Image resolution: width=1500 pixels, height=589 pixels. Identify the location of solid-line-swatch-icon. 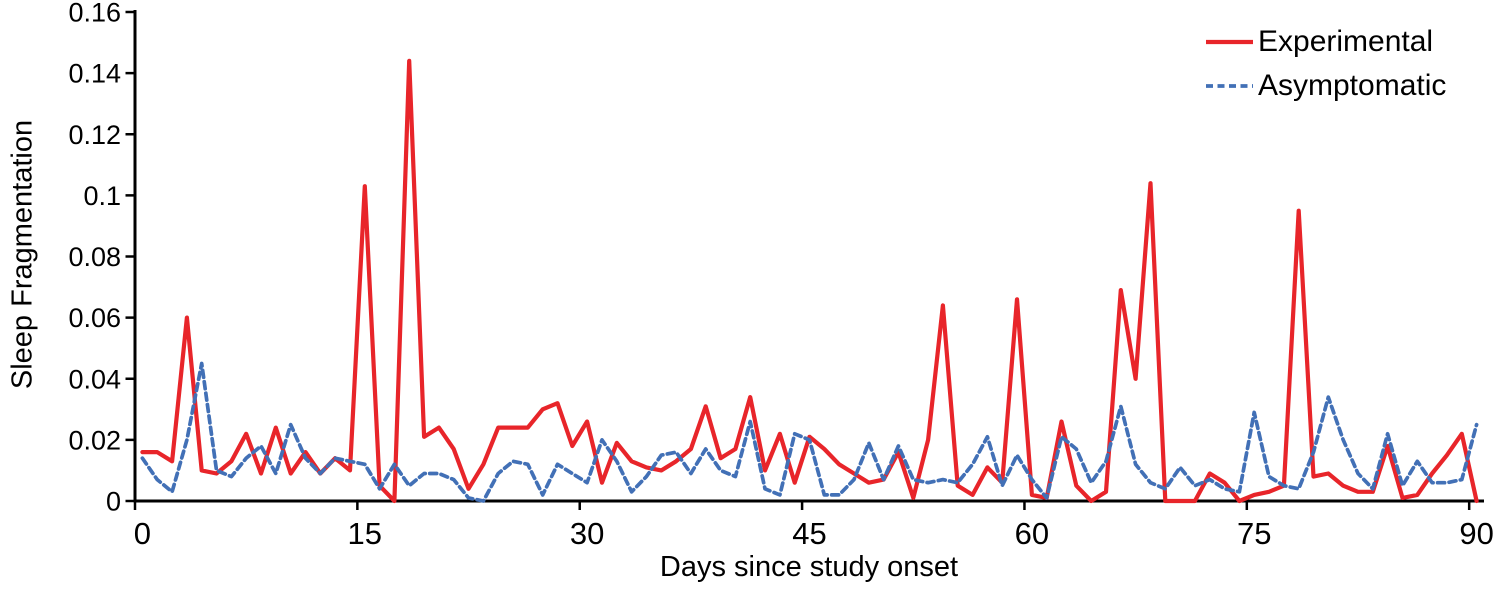
(1229, 42).